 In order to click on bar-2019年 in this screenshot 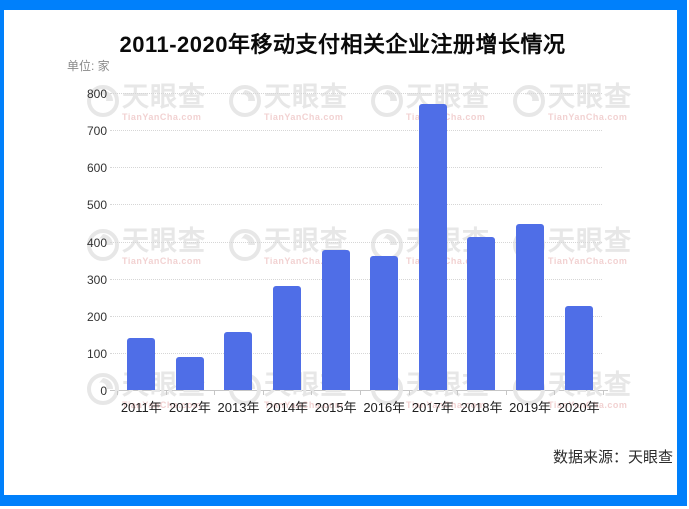, I will do `click(530, 306)`.